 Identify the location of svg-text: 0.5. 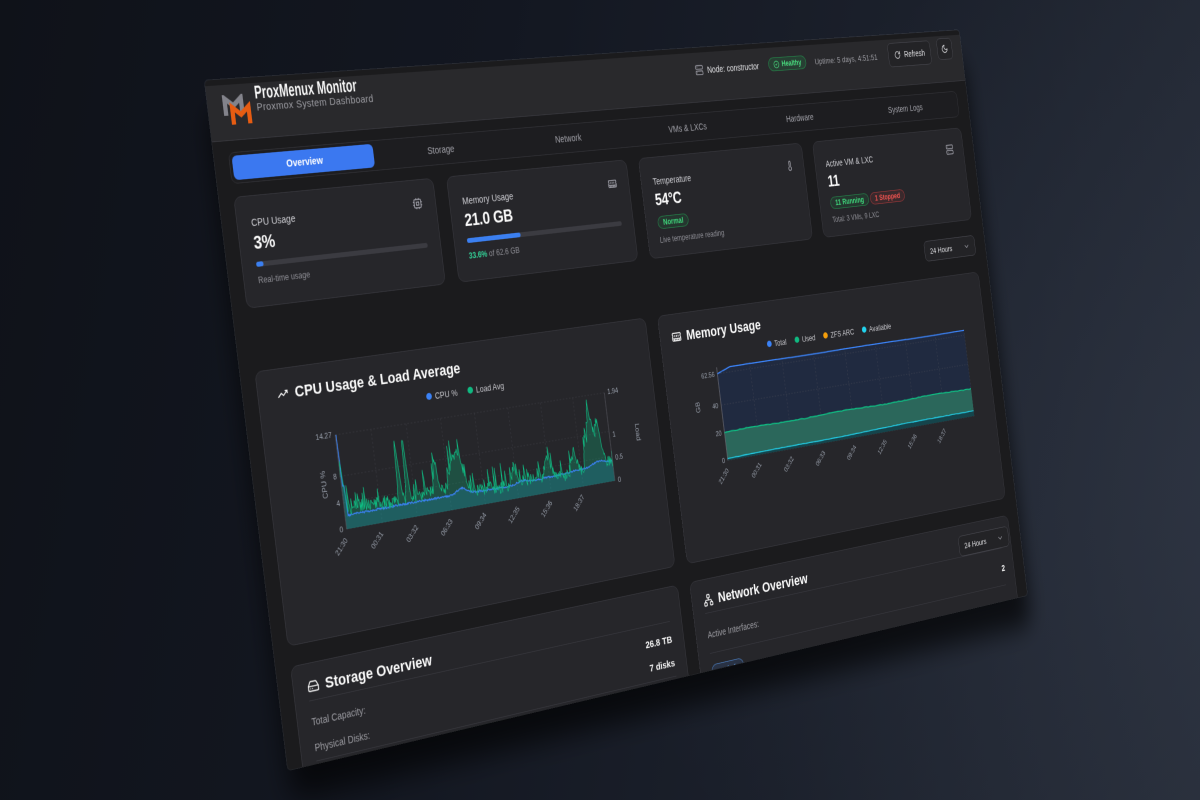
(619, 457).